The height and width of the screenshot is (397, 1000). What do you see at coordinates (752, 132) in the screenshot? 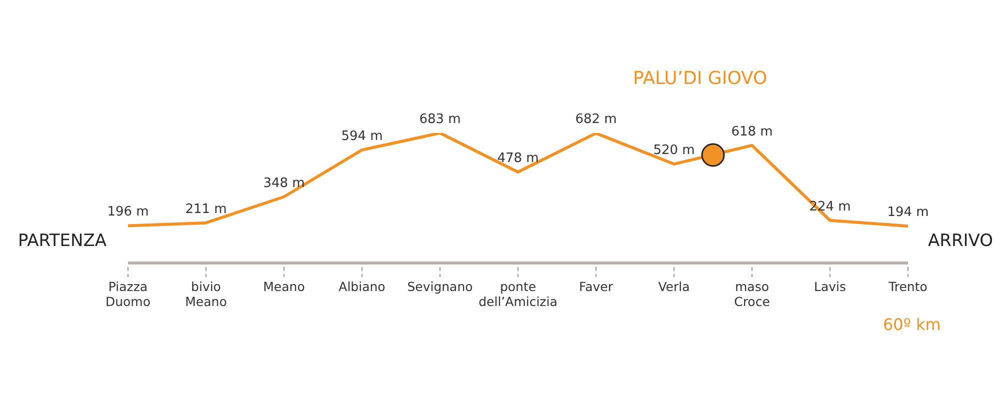
I see `data-label: 618 m` at bounding box center [752, 132].